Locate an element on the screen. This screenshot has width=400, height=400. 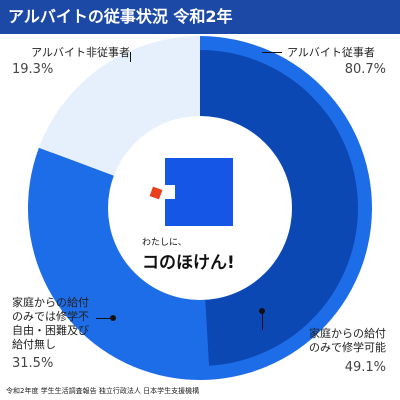
center-logo-notch is located at coordinates (170, 192).